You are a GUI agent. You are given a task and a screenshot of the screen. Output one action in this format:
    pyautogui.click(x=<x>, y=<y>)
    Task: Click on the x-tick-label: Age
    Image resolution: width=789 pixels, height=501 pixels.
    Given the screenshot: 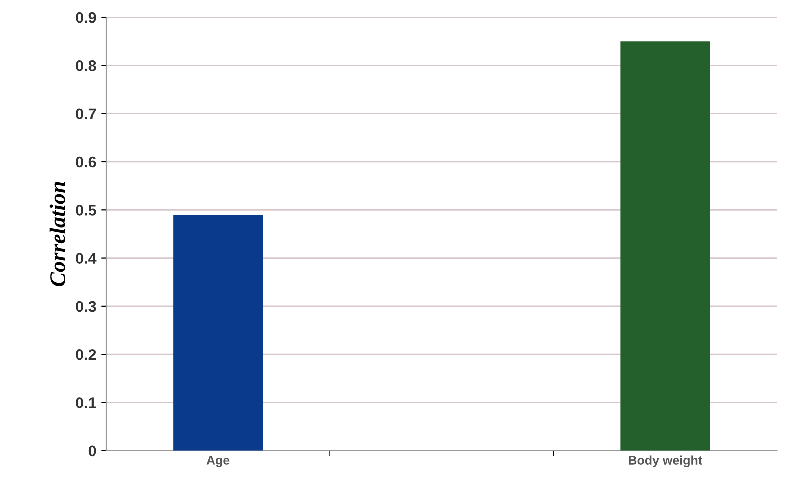 What is the action you would take?
    pyautogui.click(x=218, y=462)
    